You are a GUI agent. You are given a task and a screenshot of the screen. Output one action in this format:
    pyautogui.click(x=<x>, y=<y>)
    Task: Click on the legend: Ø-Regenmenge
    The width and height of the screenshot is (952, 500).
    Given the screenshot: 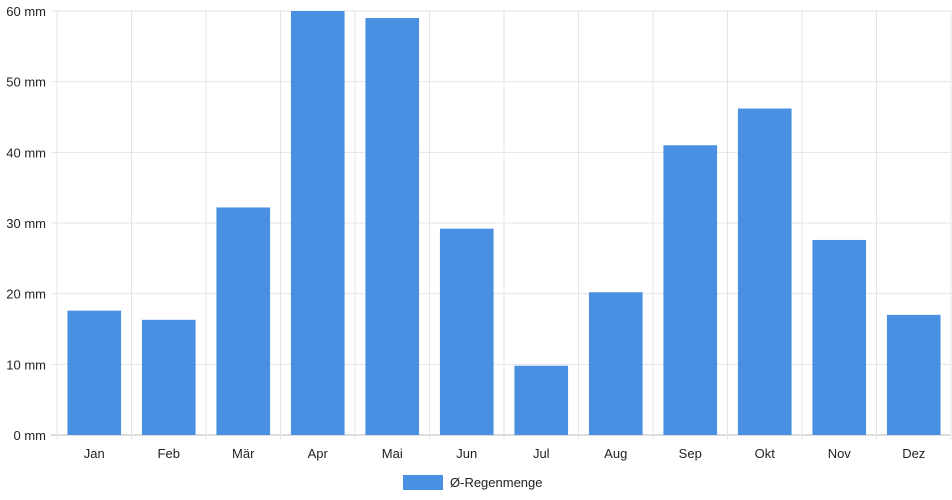 What is the action you would take?
    pyautogui.click(x=473, y=482)
    